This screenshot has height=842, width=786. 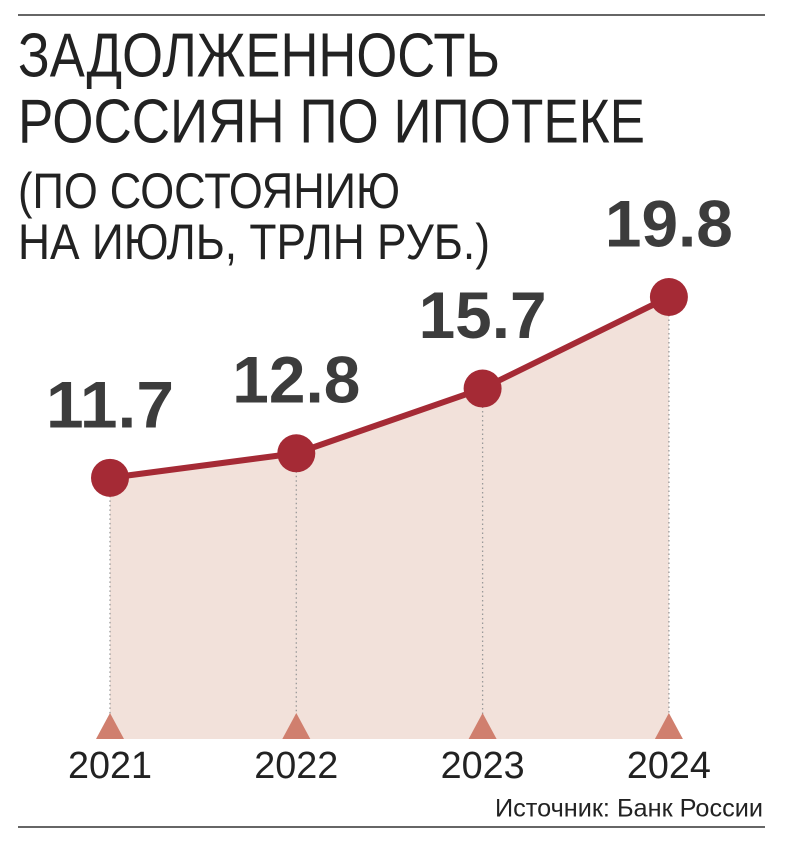 What do you see at coordinates (483, 315) in the screenshot?
I see `value-label: 15.7` at bounding box center [483, 315].